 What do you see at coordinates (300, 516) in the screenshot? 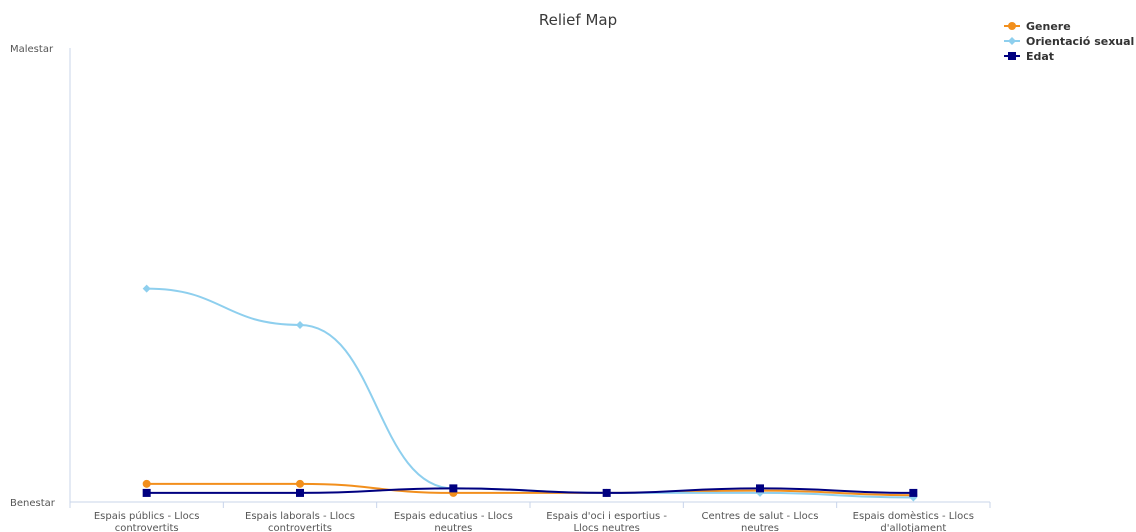
I see `x-tick-label: Espais laborals - Llocs` at bounding box center [300, 516].